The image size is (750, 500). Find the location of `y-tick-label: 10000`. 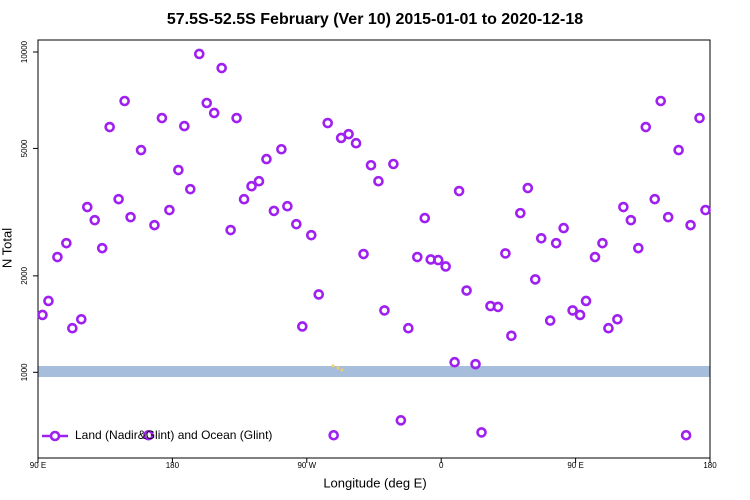

y-tick-label: 10000 is located at coordinates (24, 51).